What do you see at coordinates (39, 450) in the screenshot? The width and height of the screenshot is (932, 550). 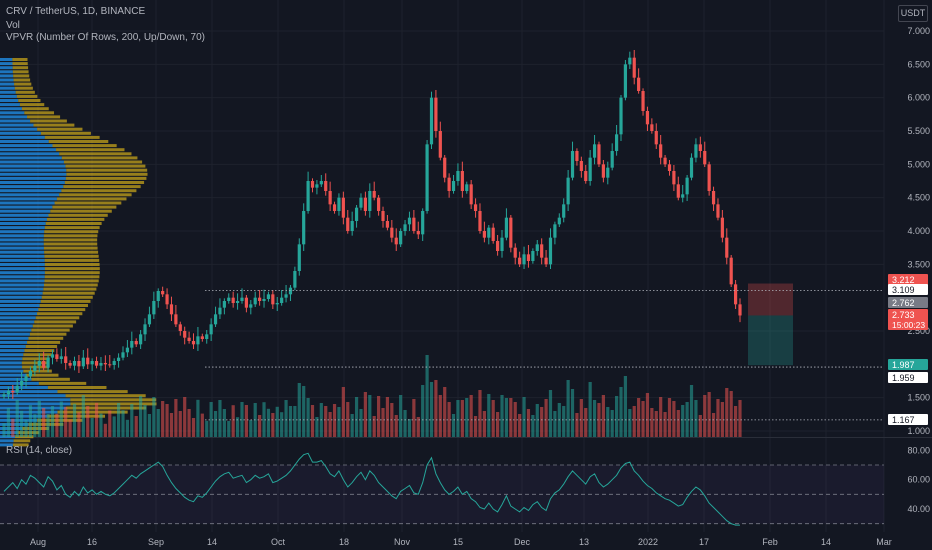 I see `rsi-indicator-label: RSI (14, close)` at bounding box center [39, 450].